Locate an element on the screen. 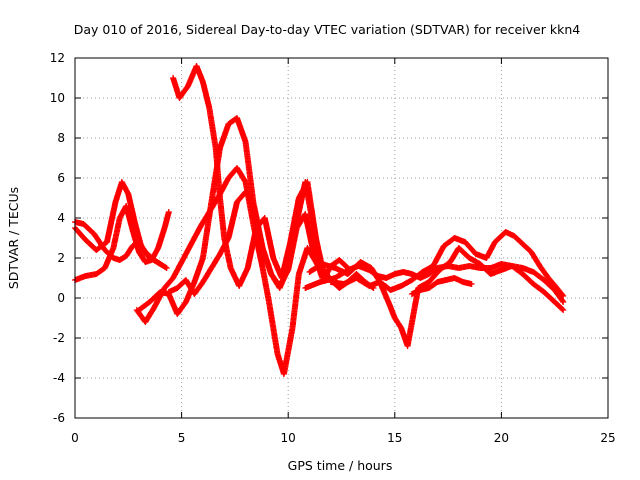  y-axis-label: SDTVAR / TECUs is located at coordinates (13, 238).